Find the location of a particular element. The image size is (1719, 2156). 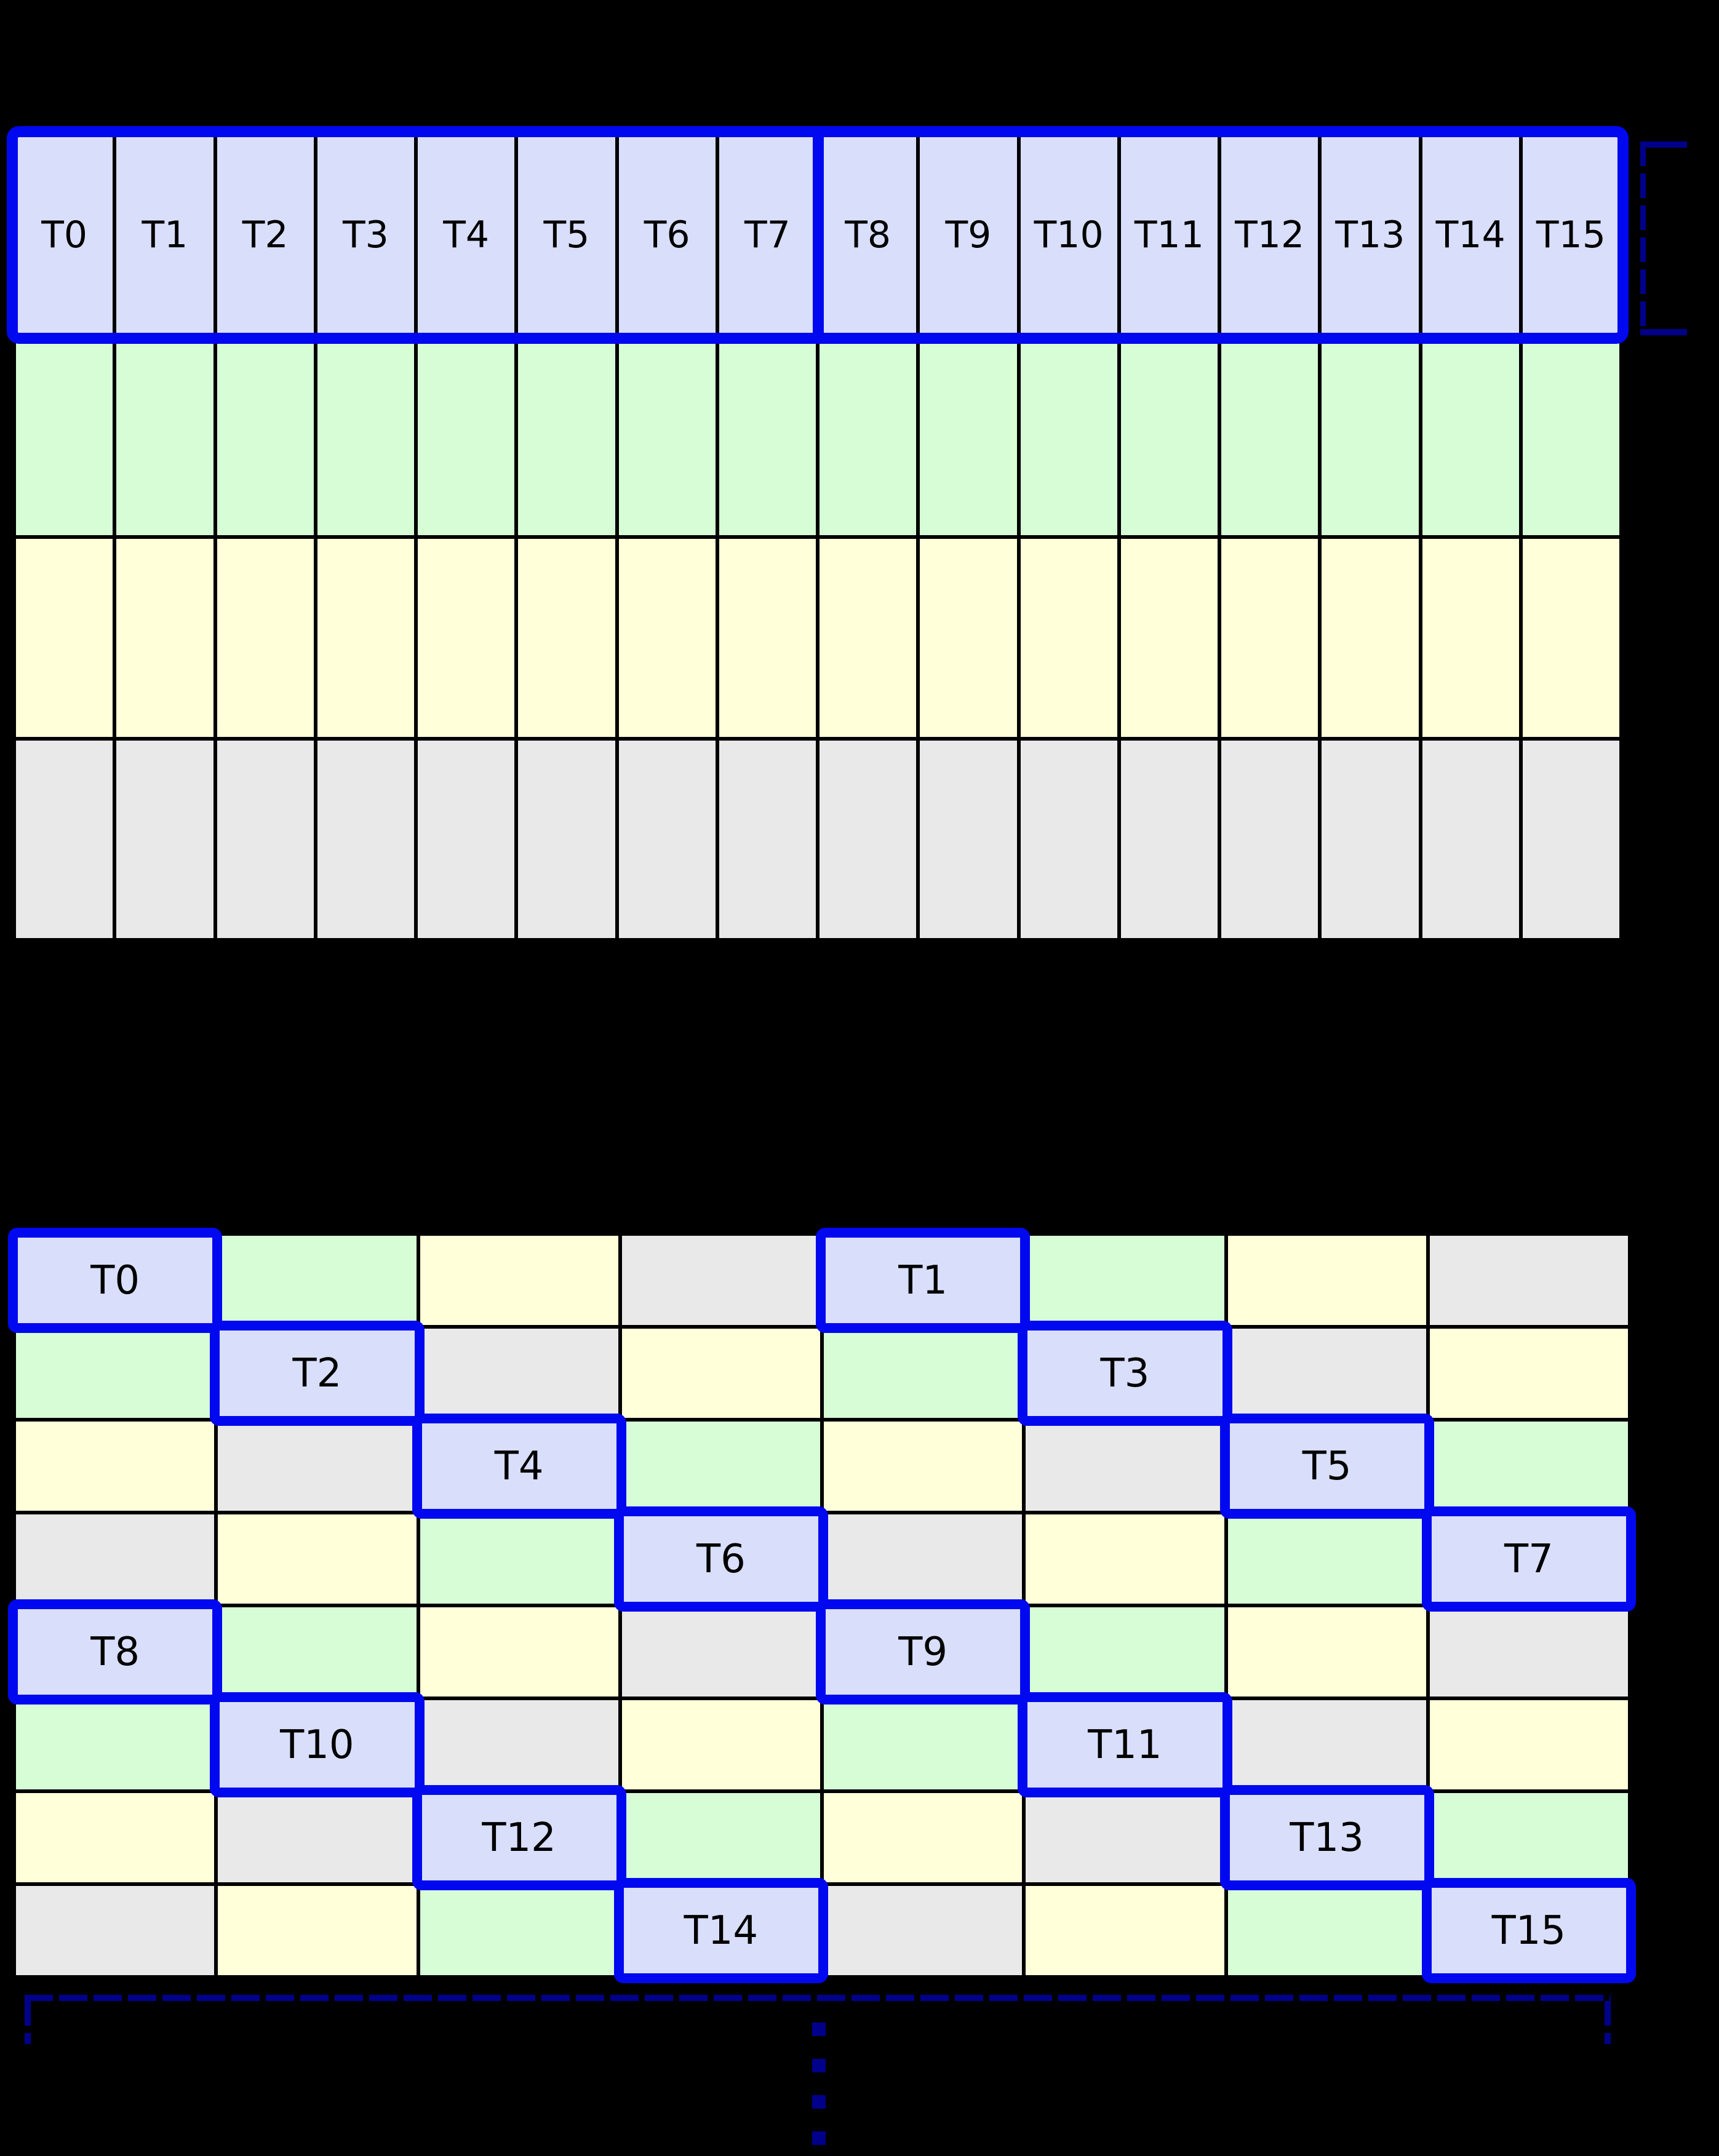

bottom-grid-cell-r0-c1 is located at coordinates (317, 1280).